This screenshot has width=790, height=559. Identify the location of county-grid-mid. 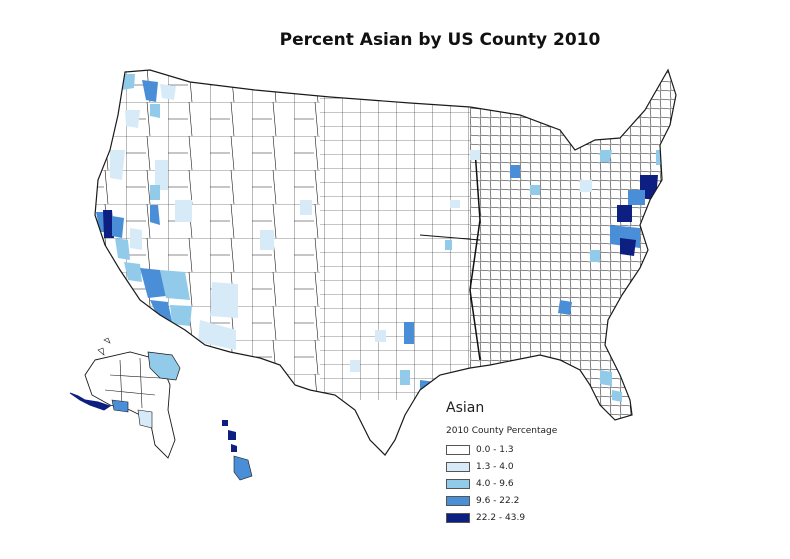
(395, 235).